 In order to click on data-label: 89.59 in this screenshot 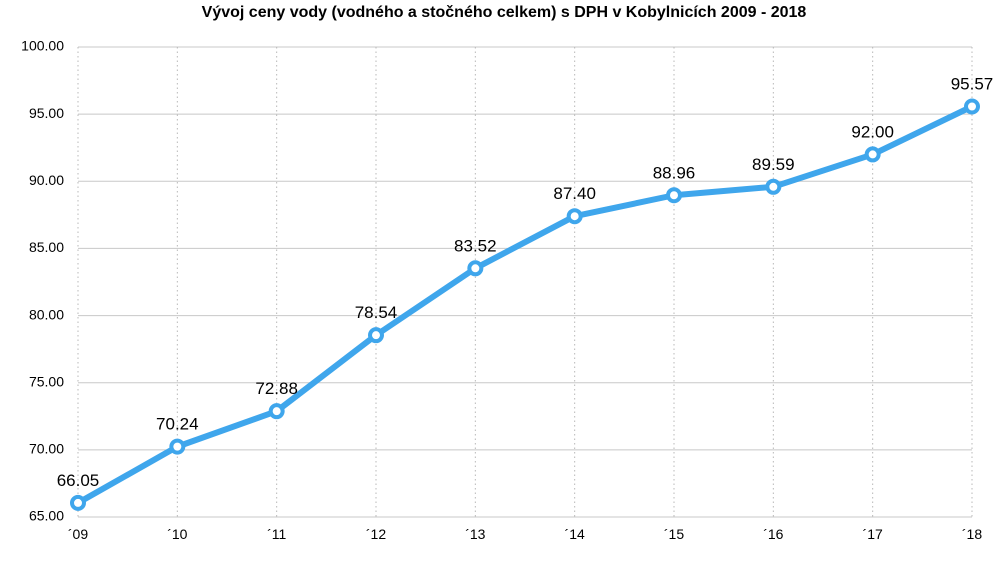, I will do `click(773, 164)`.